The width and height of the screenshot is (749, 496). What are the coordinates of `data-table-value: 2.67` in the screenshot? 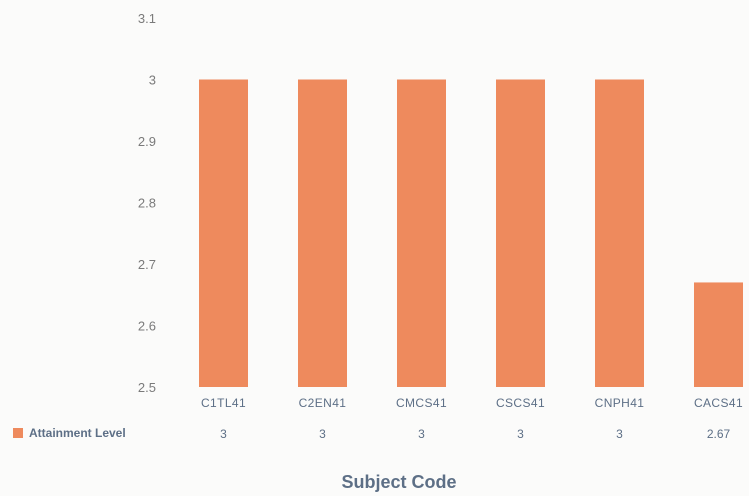 It's located at (719, 434).